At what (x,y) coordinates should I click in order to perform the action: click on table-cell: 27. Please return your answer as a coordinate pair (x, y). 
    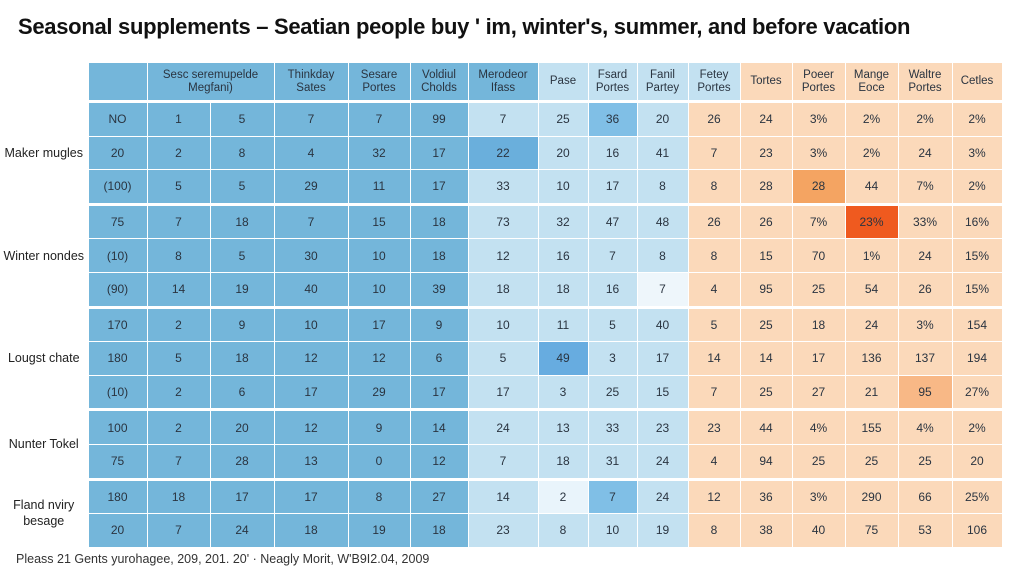
    Looking at the image, I should click on (818, 392).